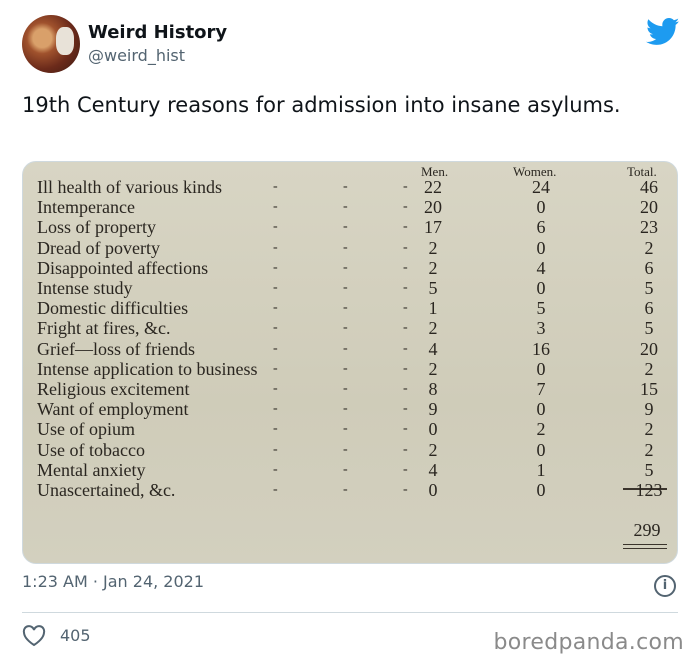 This screenshot has width=700, height=666. Describe the element at coordinates (129, 187) in the screenshot. I see `row-label: Ill health of various kinds` at that location.